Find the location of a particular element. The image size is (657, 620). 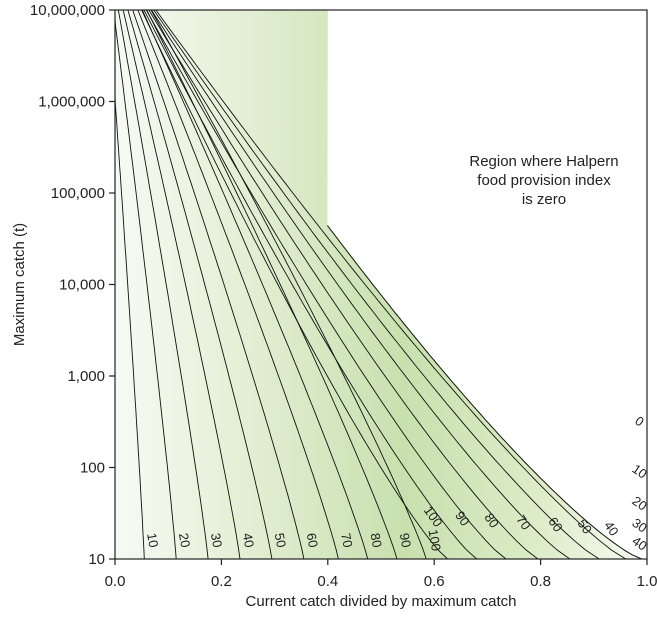

region-annotation-line-1: Region where Halpern is located at coordinates (543, 161).